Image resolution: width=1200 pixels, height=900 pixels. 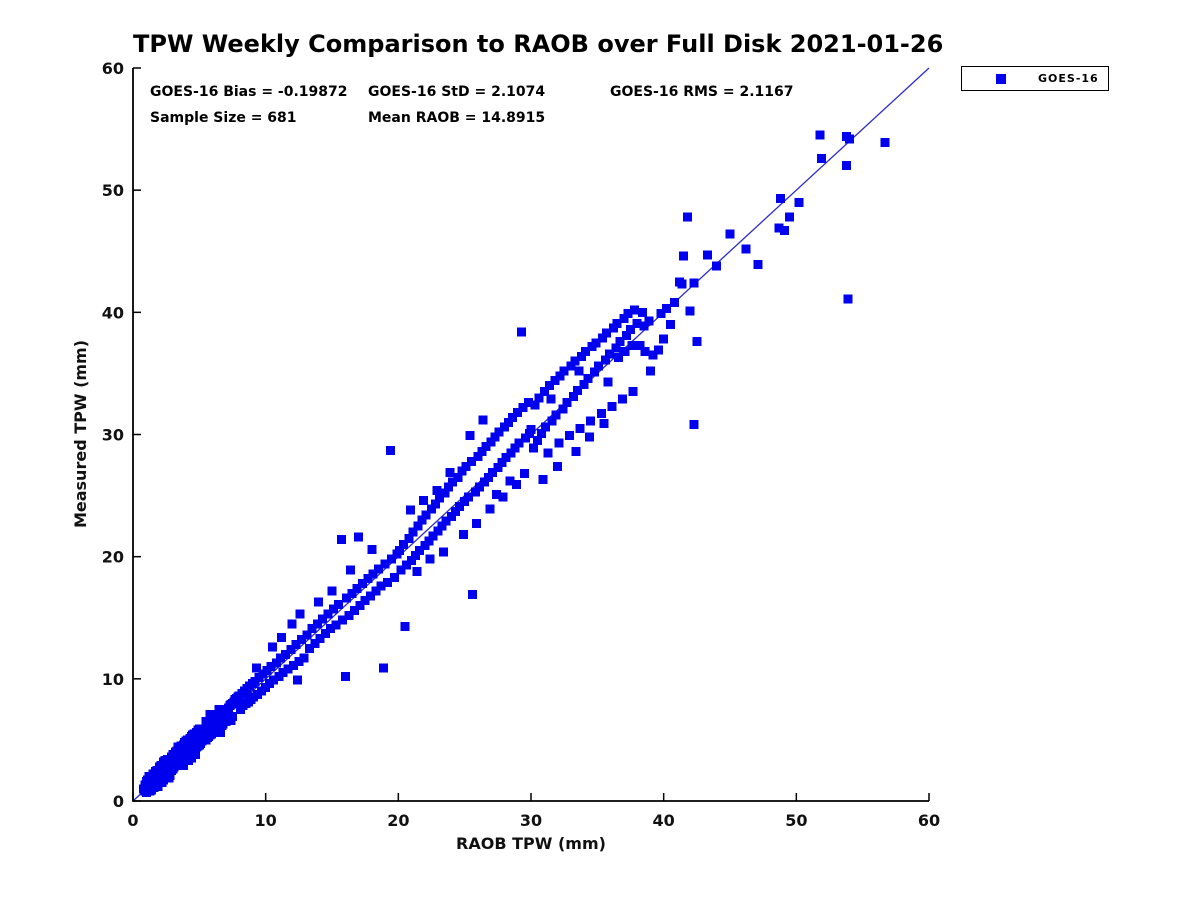 I want to click on legend-marker-square-icon, so click(x=1001, y=78).